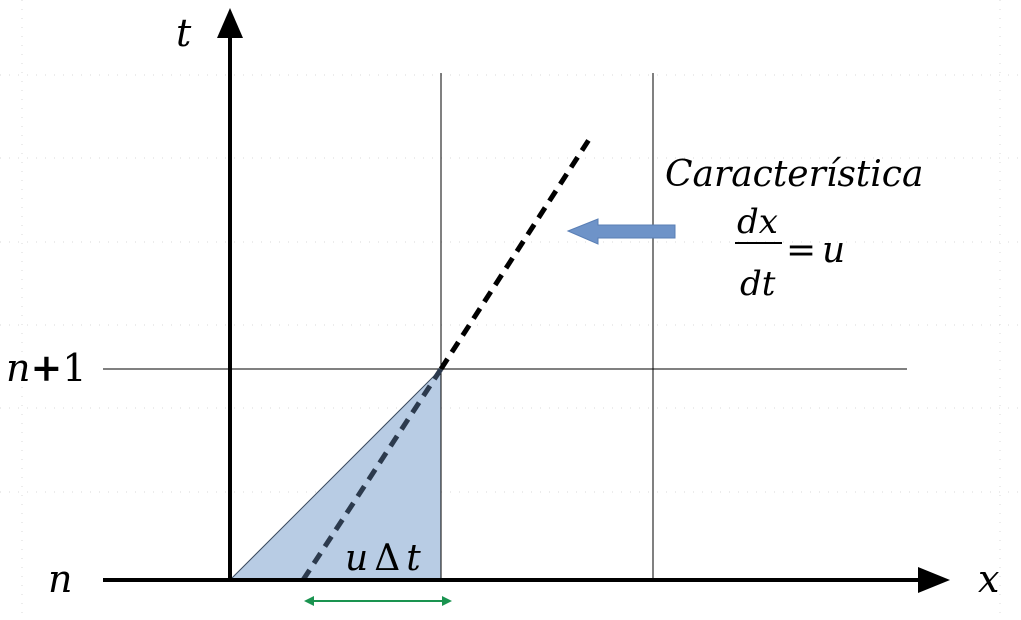 This screenshot has height=620, width=1021. I want to click on fraction-denominator: dt, so click(758, 284).